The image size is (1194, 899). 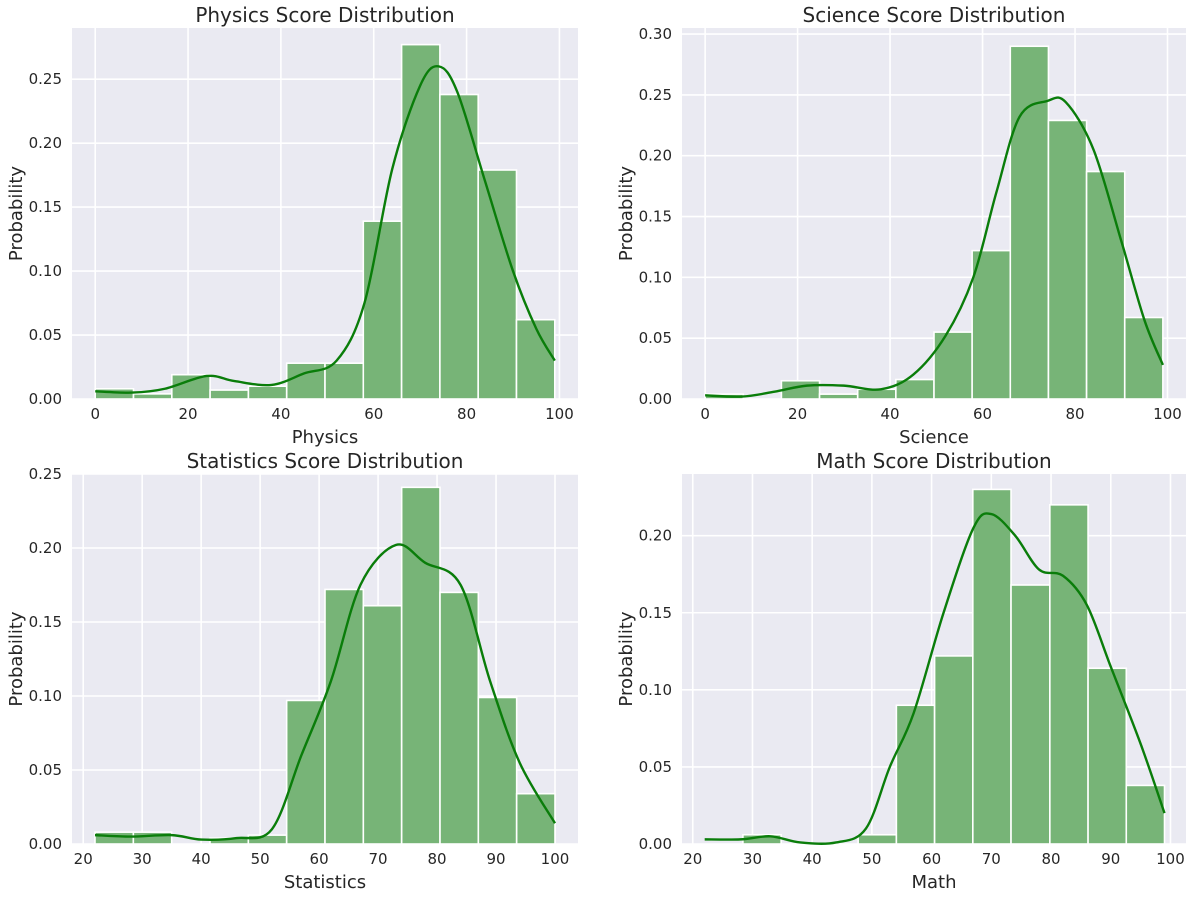 What do you see at coordinates (933, 461) in the screenshot?
I see `chart-title: Math Score Distribution` at bounding box center [933, 461].